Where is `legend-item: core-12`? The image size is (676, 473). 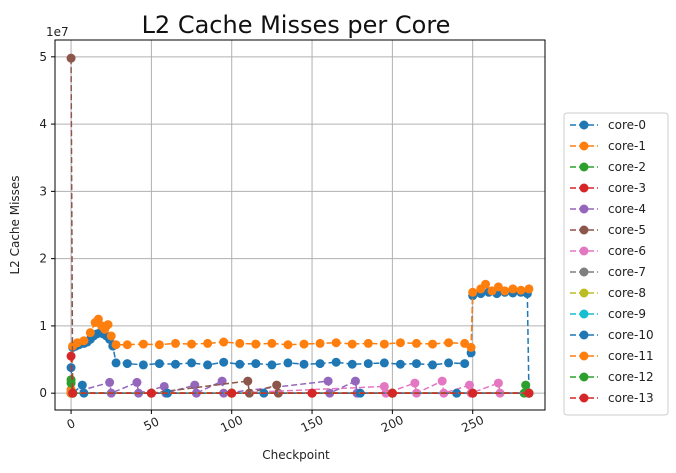
legend-item: core-12 is located at coordinates (612, 377).